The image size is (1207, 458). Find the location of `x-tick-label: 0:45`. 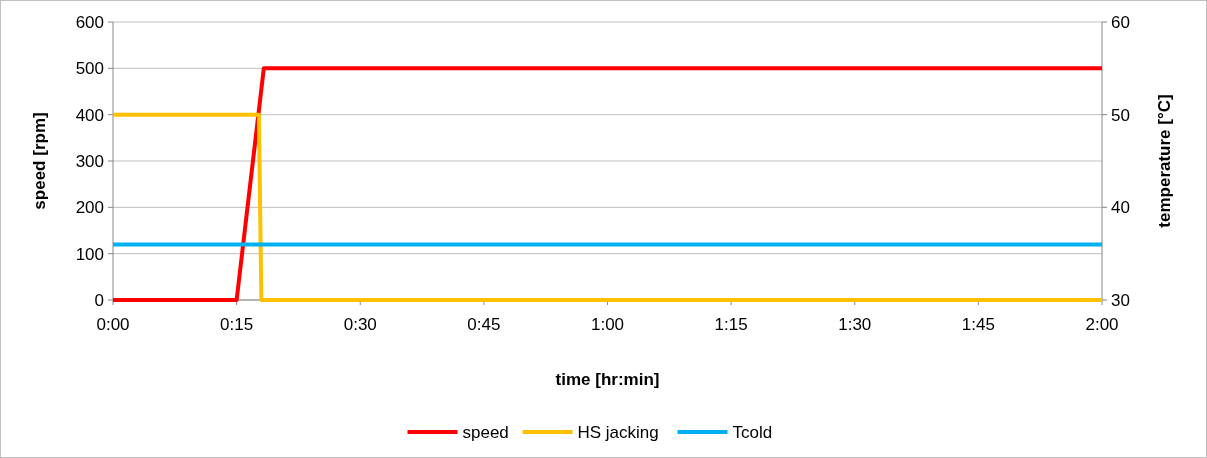

x-tick-label: 0:45 is located at coordinates (484, 324).